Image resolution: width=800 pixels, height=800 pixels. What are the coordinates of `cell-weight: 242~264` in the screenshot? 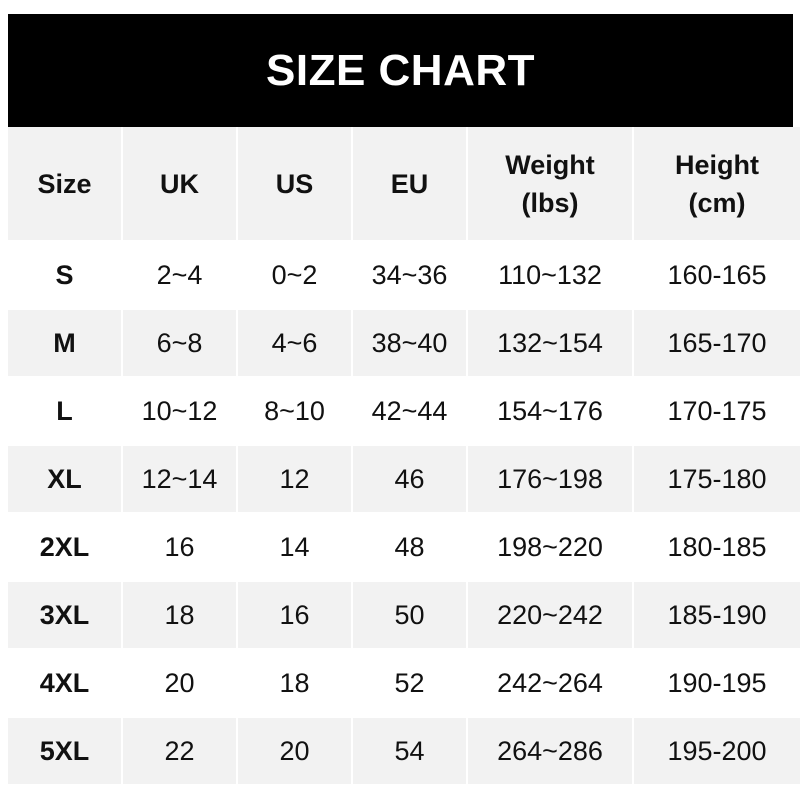 It's located at (550, 684).